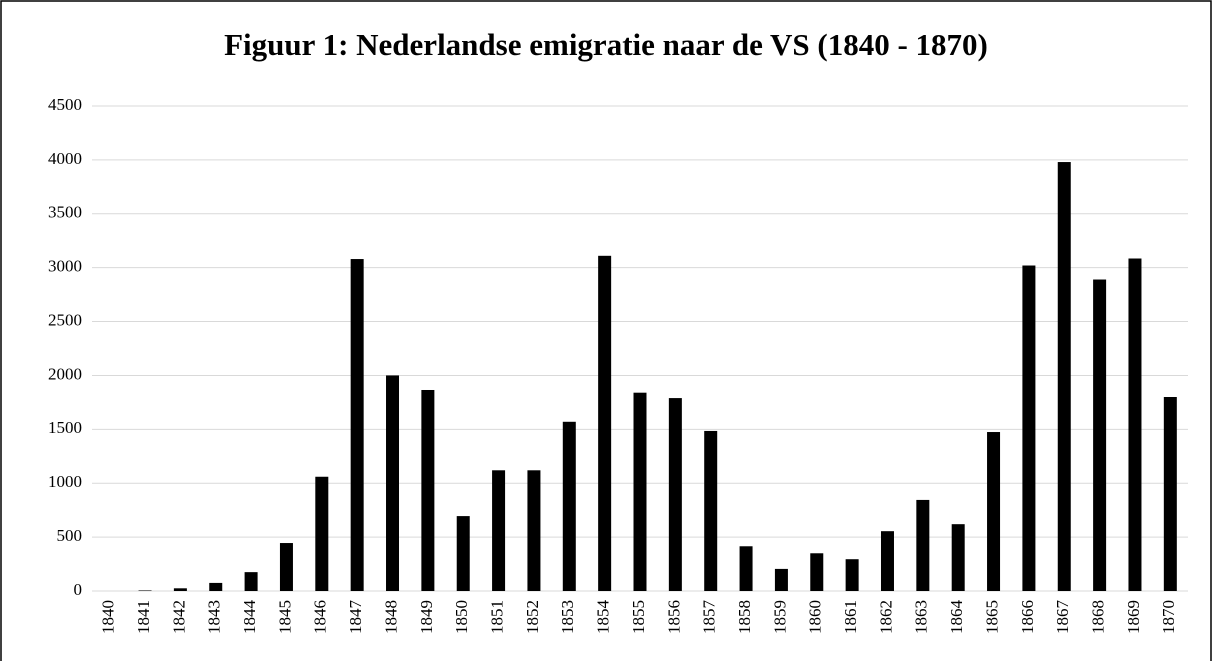 This screenshot has width=1212, height=666. Describe the element at coordinates (603, 617) in the screenshot. I see `x-tick-label: 1854` at that location.